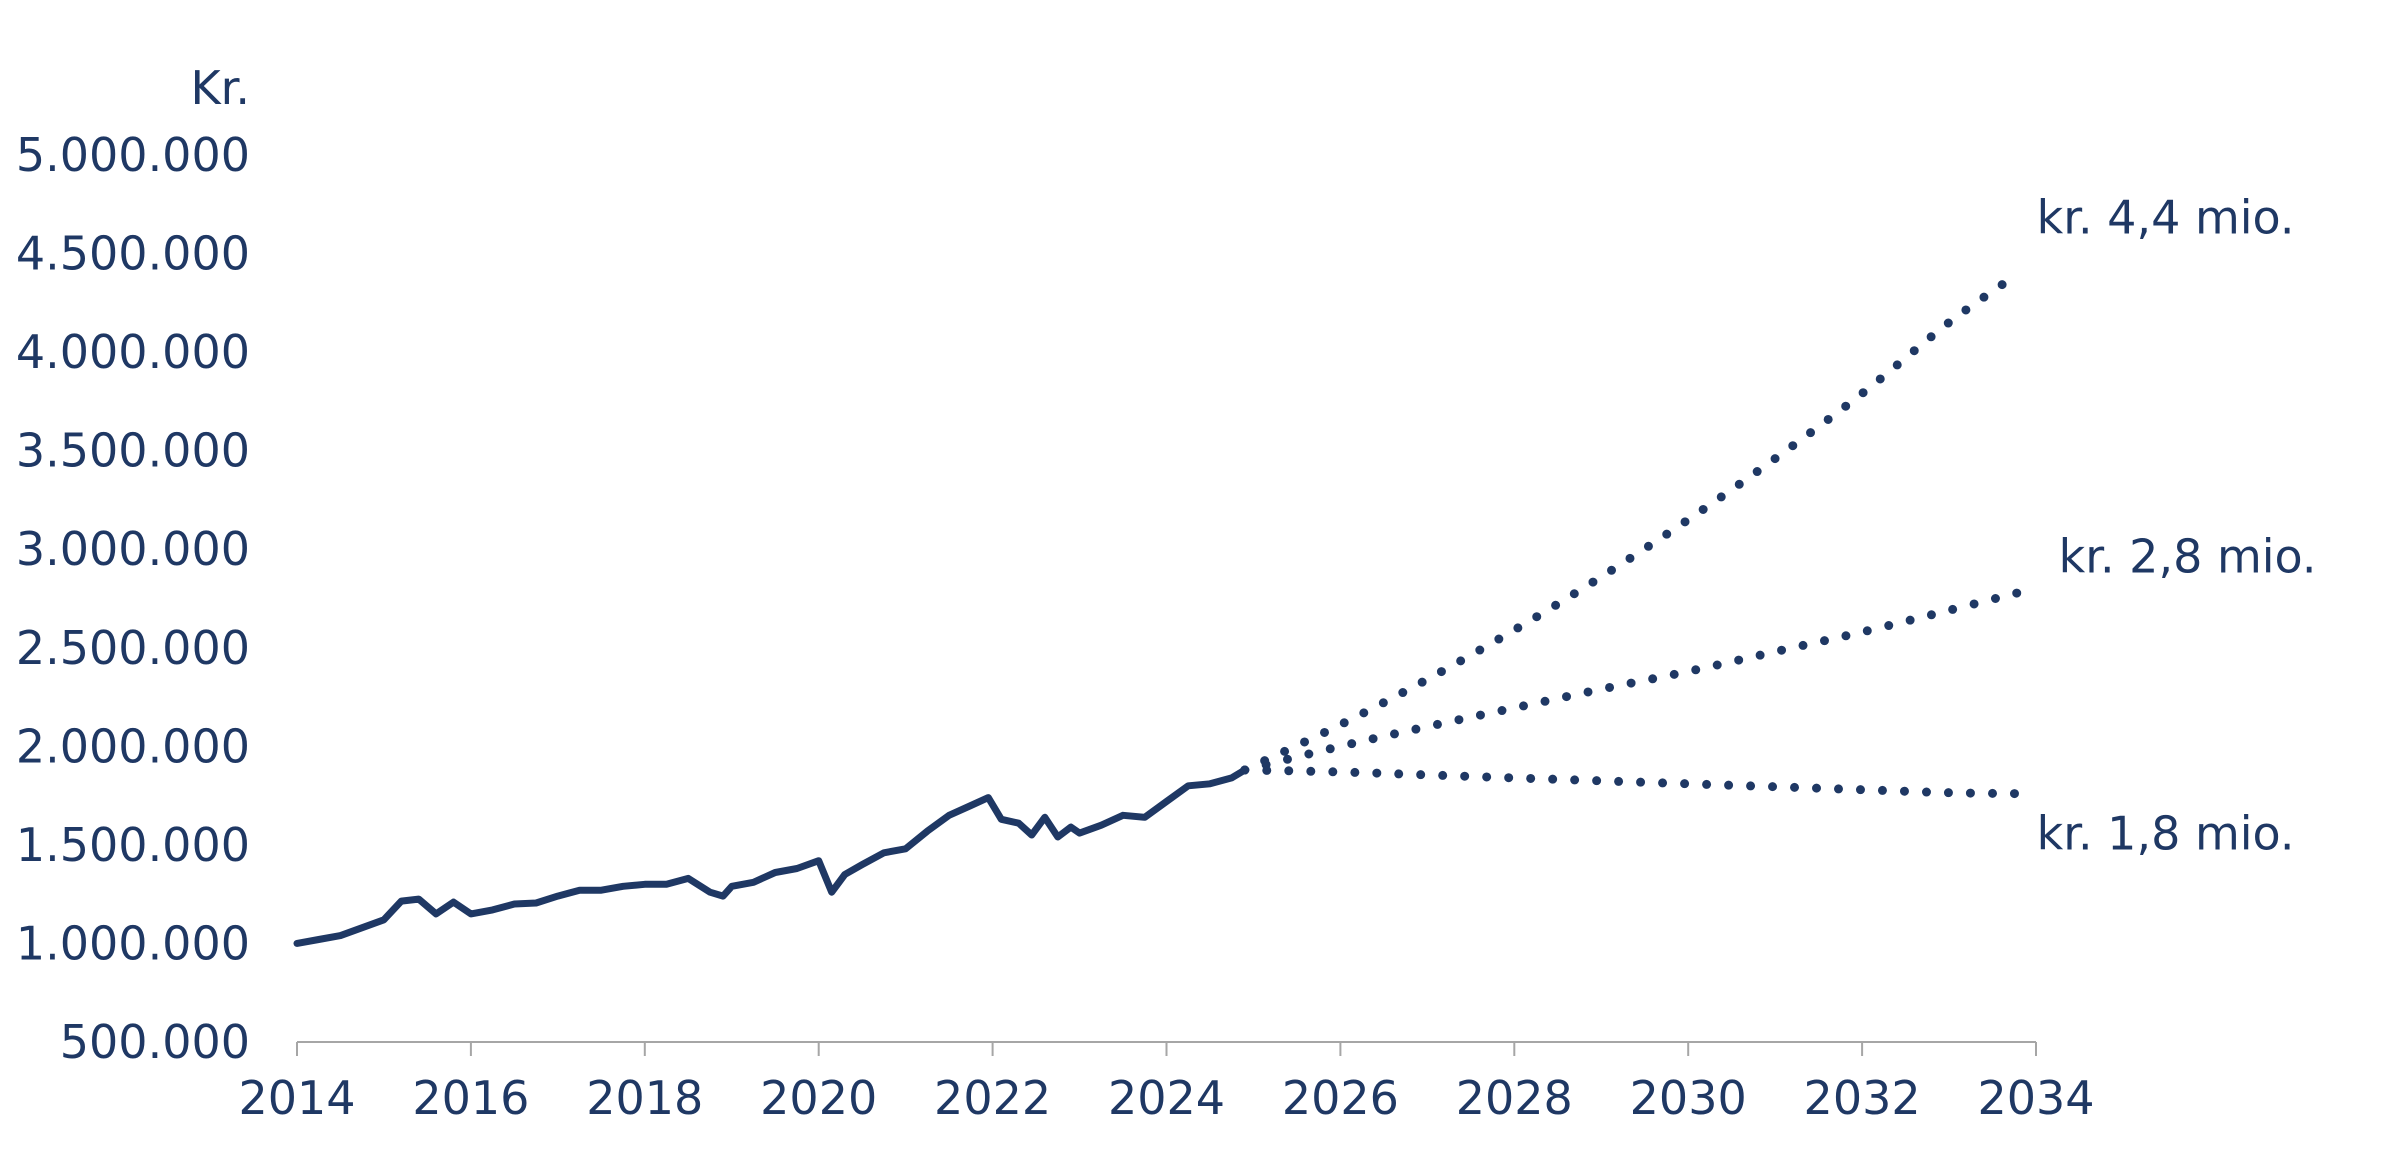 Image resolution: width=2400 pixels, height=1159 pixels. I want to click on y-tick-label: 1.000.000, so click(133, 943).